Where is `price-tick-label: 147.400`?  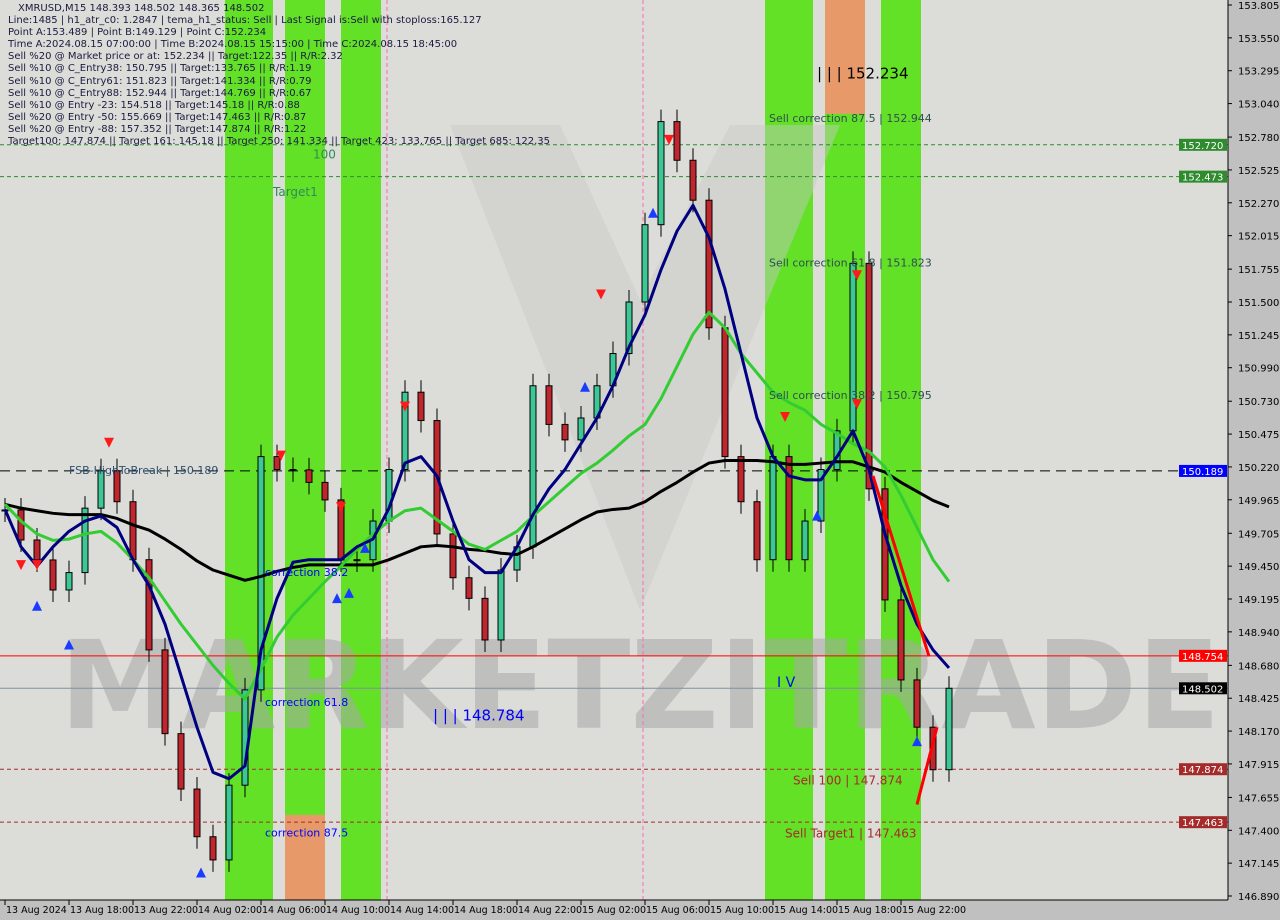 price-tick-label: 147.400 is located at coordinates (1258, 831).